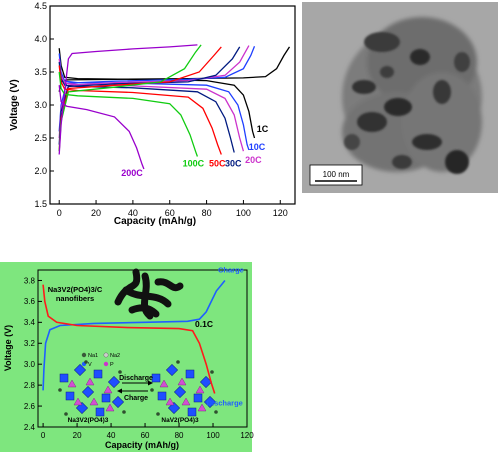  Describe the element at coordinates (30, 322) in the screenshot. I see `y-tick-label: 3.4` at that location.